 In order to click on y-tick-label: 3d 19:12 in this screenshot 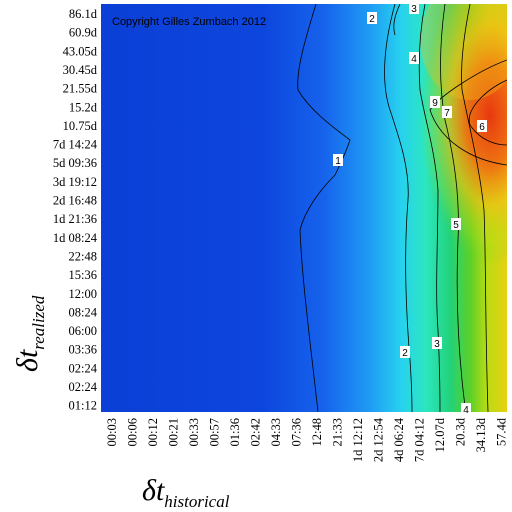, I will do `click(75, 182)`.